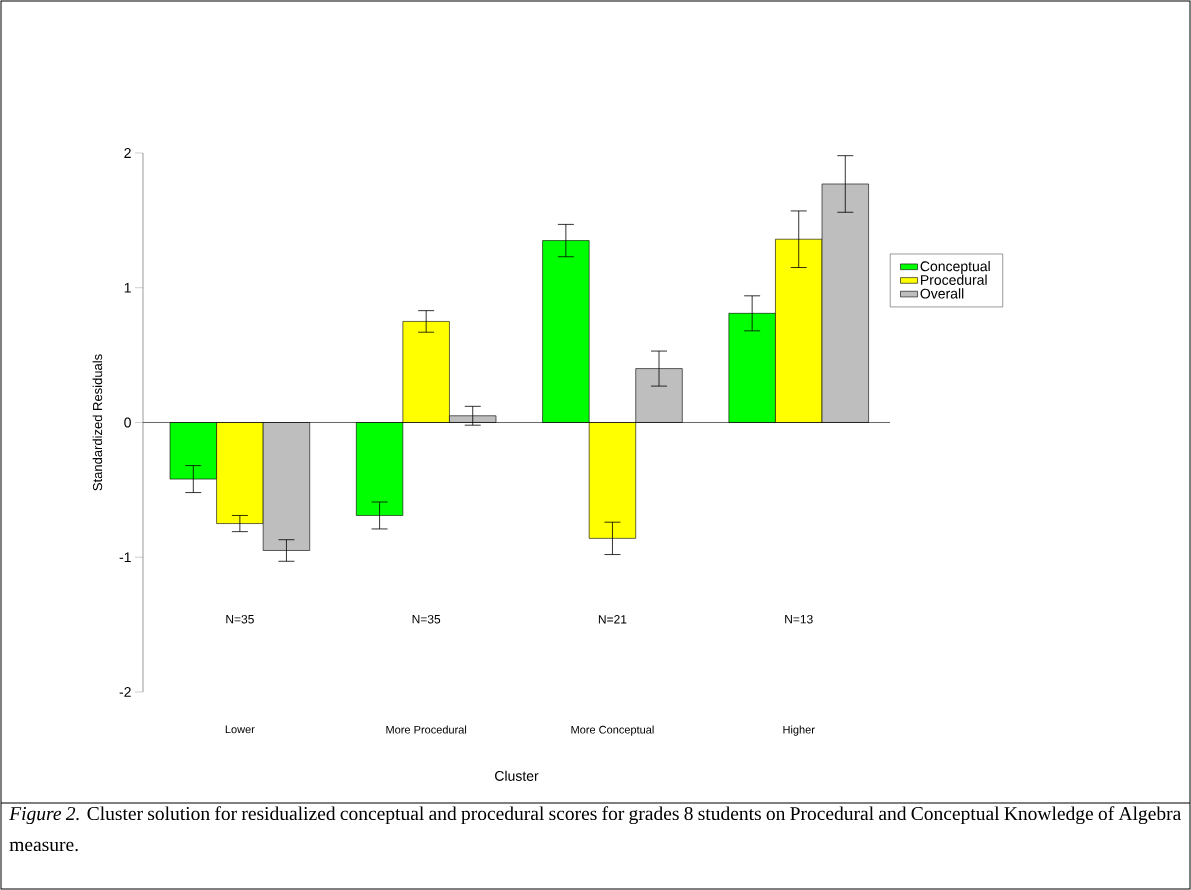  Describe the element at coordinates (517, 775) in the screenshot. I see `x-axis-title: Cluster` at that location.